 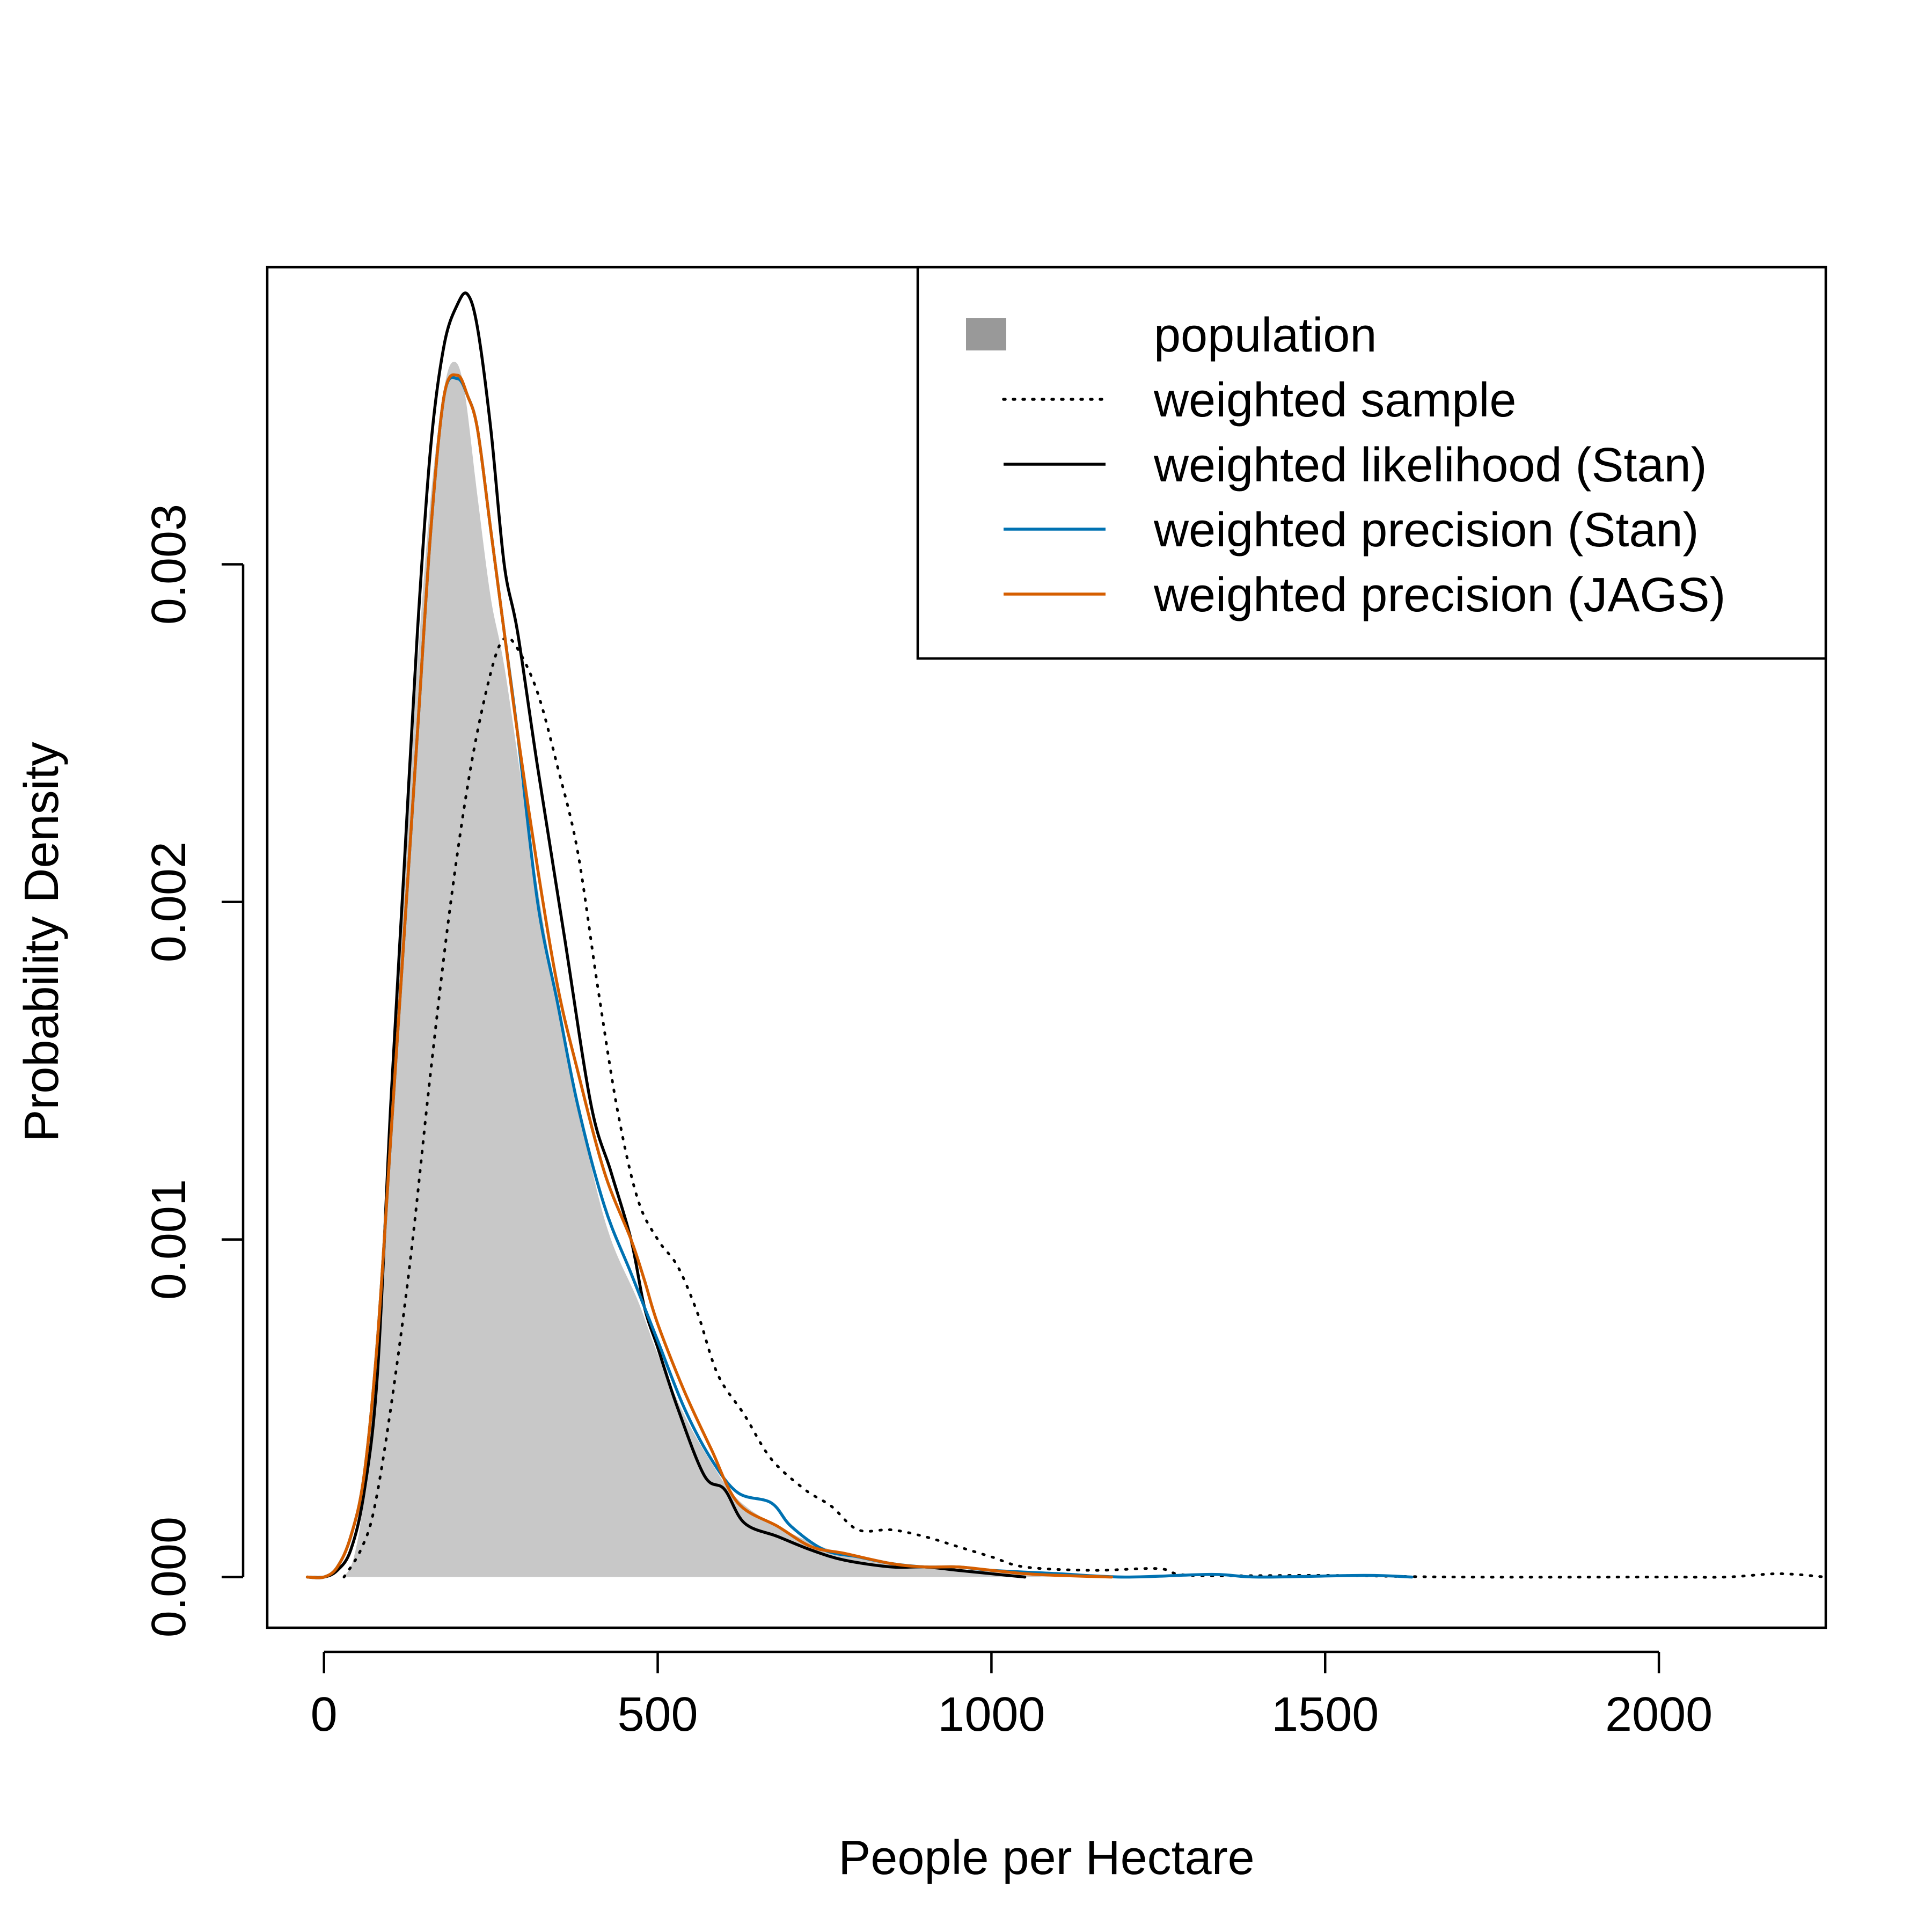 I want to click on legend-label-weighted-sample: weighted sample, so click(x=1334, y=400).